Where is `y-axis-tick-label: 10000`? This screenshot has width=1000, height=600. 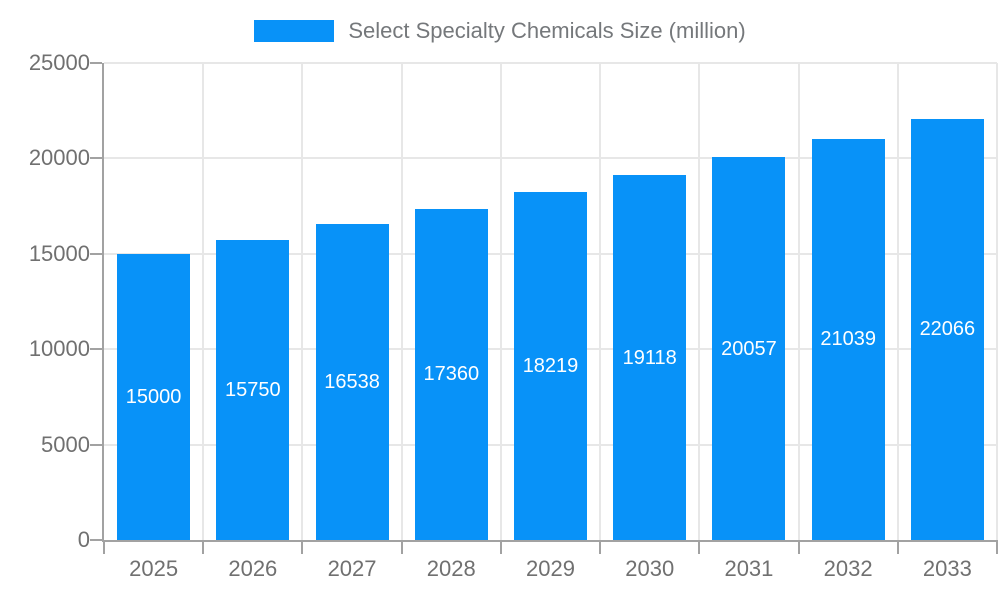
y-axis-tick-label: 10000 is located at coordinates (59, 349).